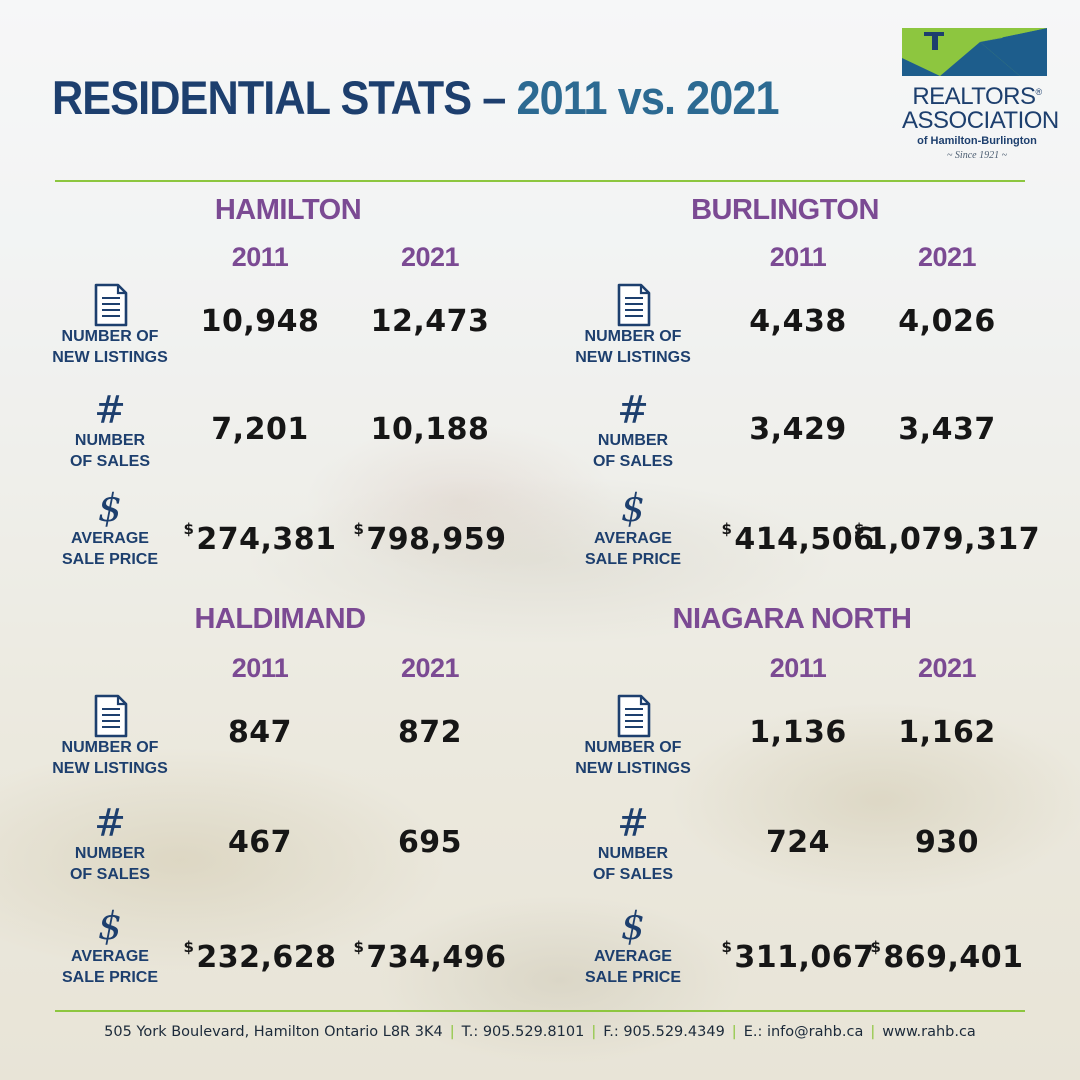 Image resolution: width=1080 pixels, height=1080 pixels. I want to click on page-title: RESIDENTIAL STATS – 2011 vs. 2021, so click(416, 97).